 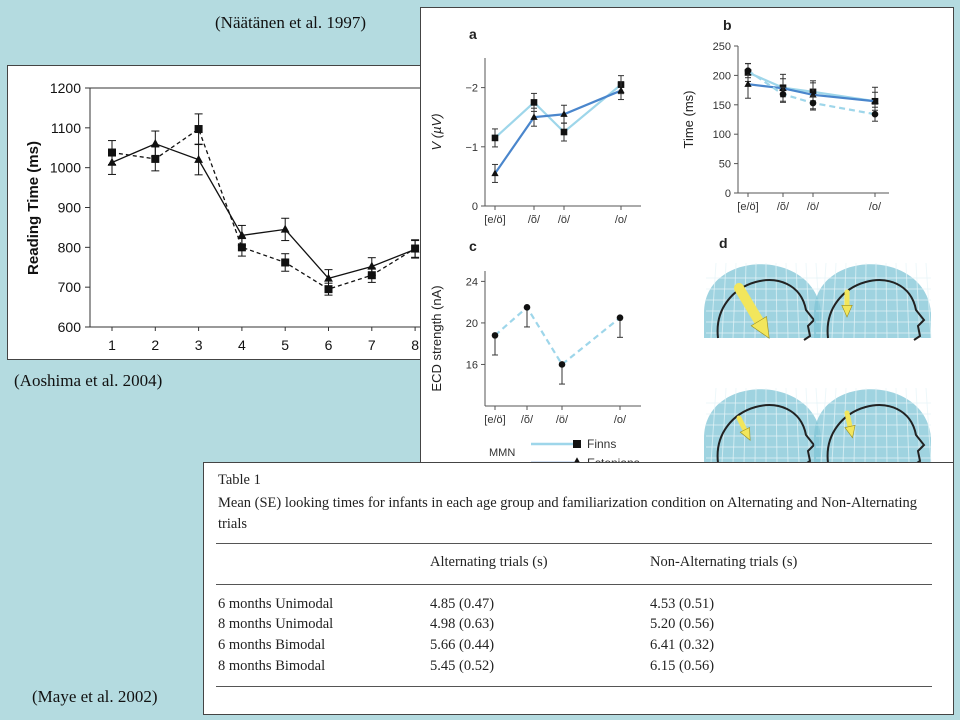 What do you see at coordinates (682, 645) in the screenshot?
I see `table-cell: 6.41 (0.32)` at bounding box center [682, 645].